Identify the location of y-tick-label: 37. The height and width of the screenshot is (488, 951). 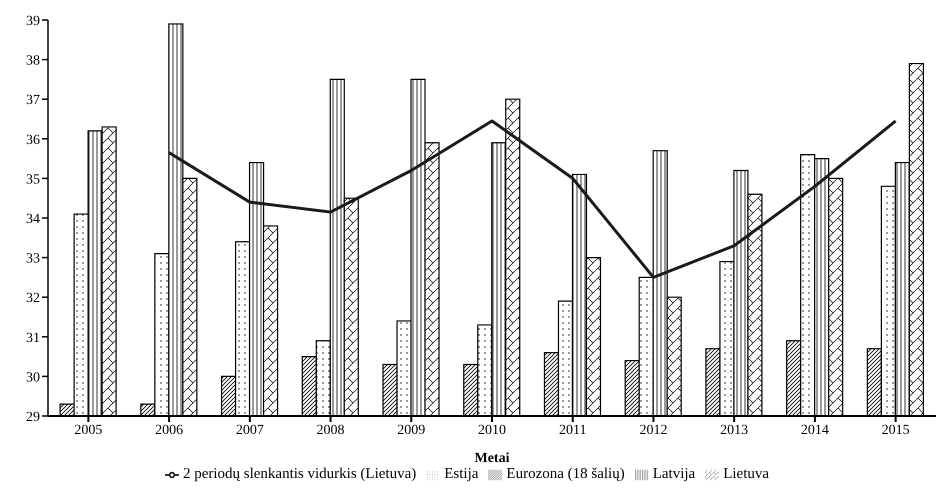
(33, 100).